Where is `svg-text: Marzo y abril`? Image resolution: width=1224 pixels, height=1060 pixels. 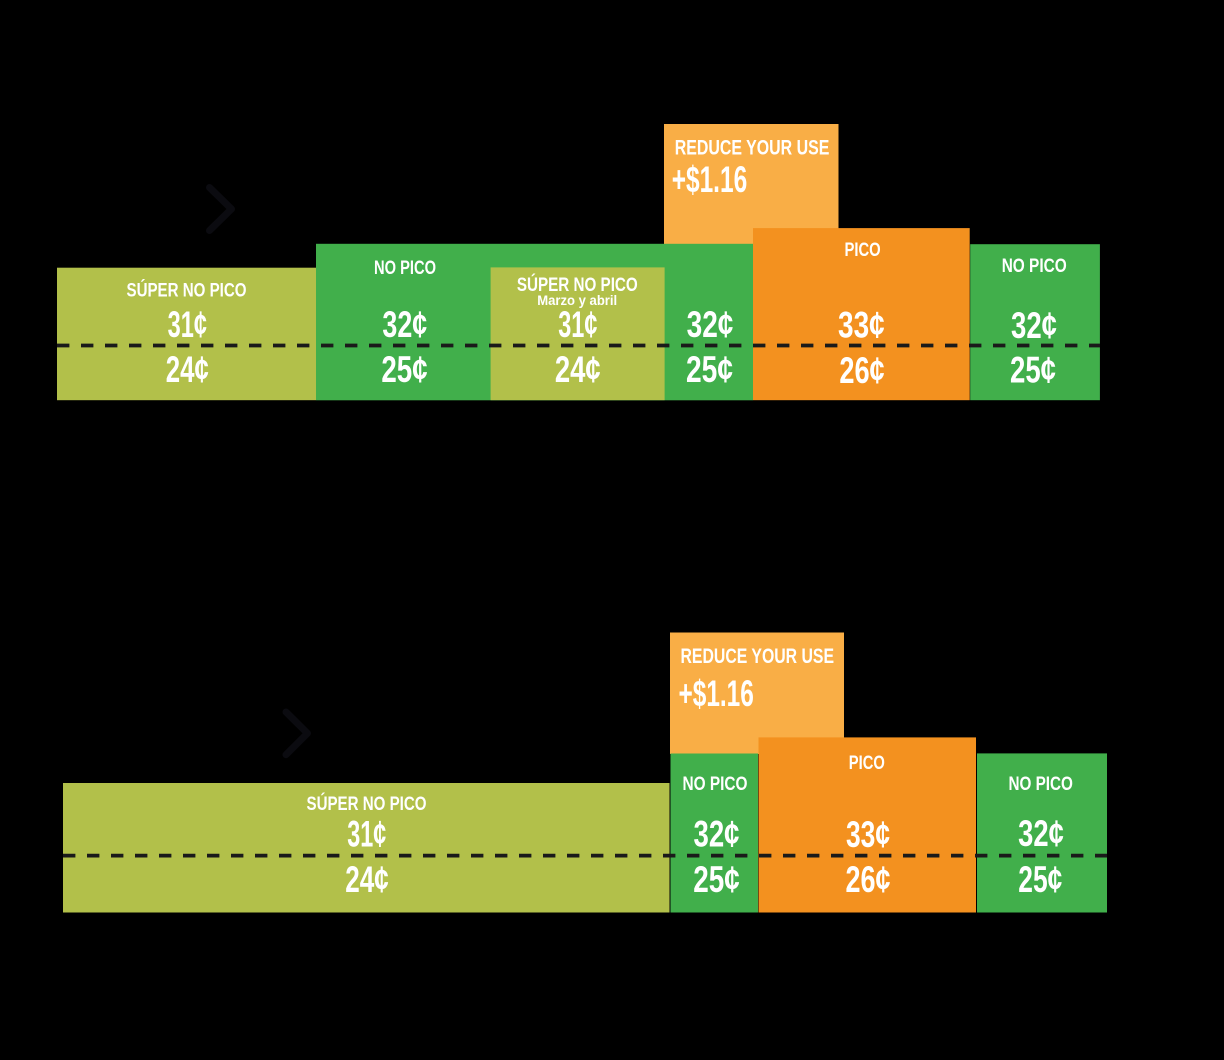
svg-text: Marzo y abril is located at coordinates (577, 300).